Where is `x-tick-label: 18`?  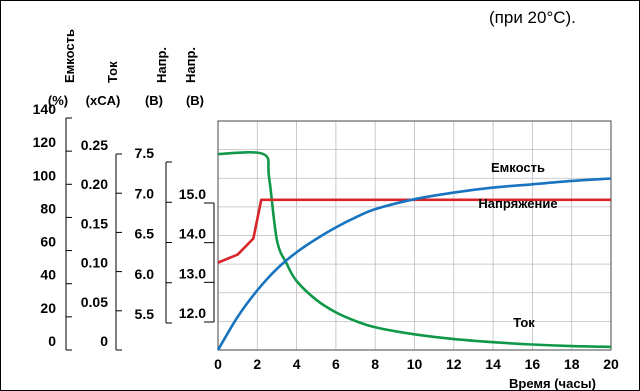
x-tick-label: 18 is located at coordinates (572, 364).